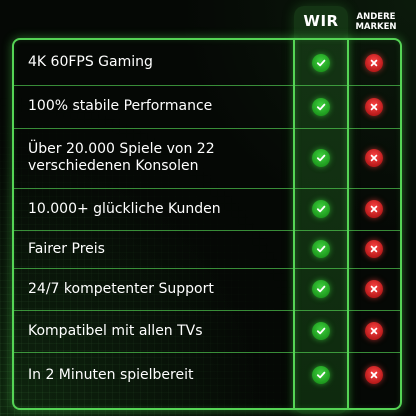 The image size is (416, 416). I want to click on header-andere-marken: ANDERE MARKEN, so click(376, 24).